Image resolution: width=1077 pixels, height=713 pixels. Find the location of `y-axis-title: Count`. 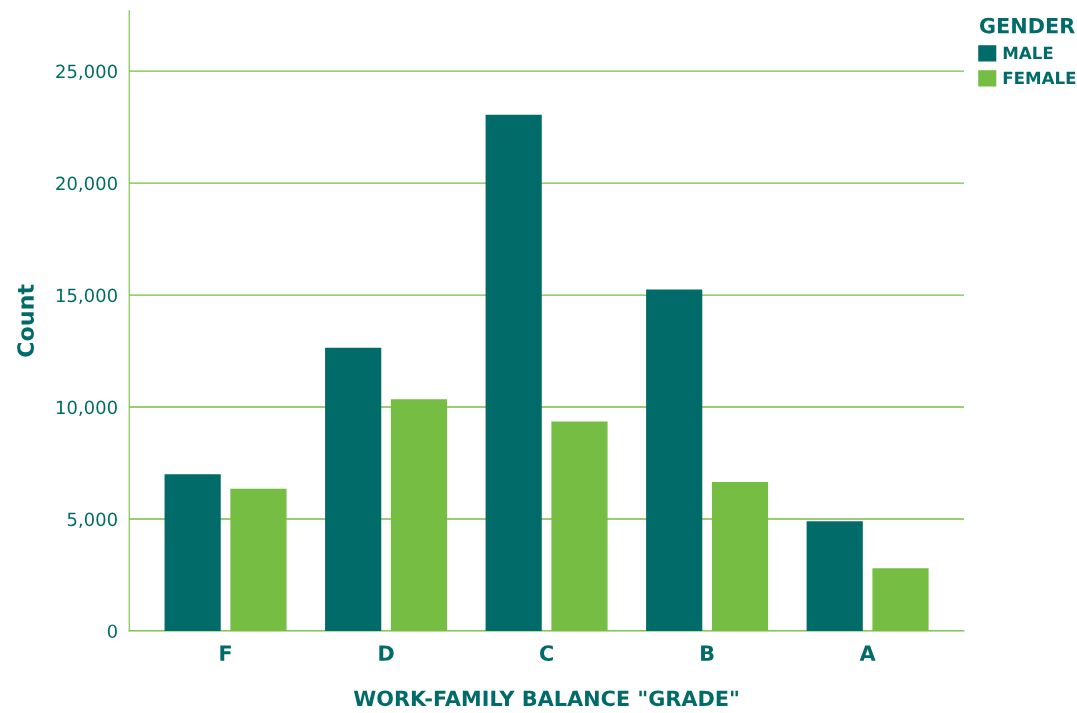

y-axis-title: Count is located at coordinates (25, 320).